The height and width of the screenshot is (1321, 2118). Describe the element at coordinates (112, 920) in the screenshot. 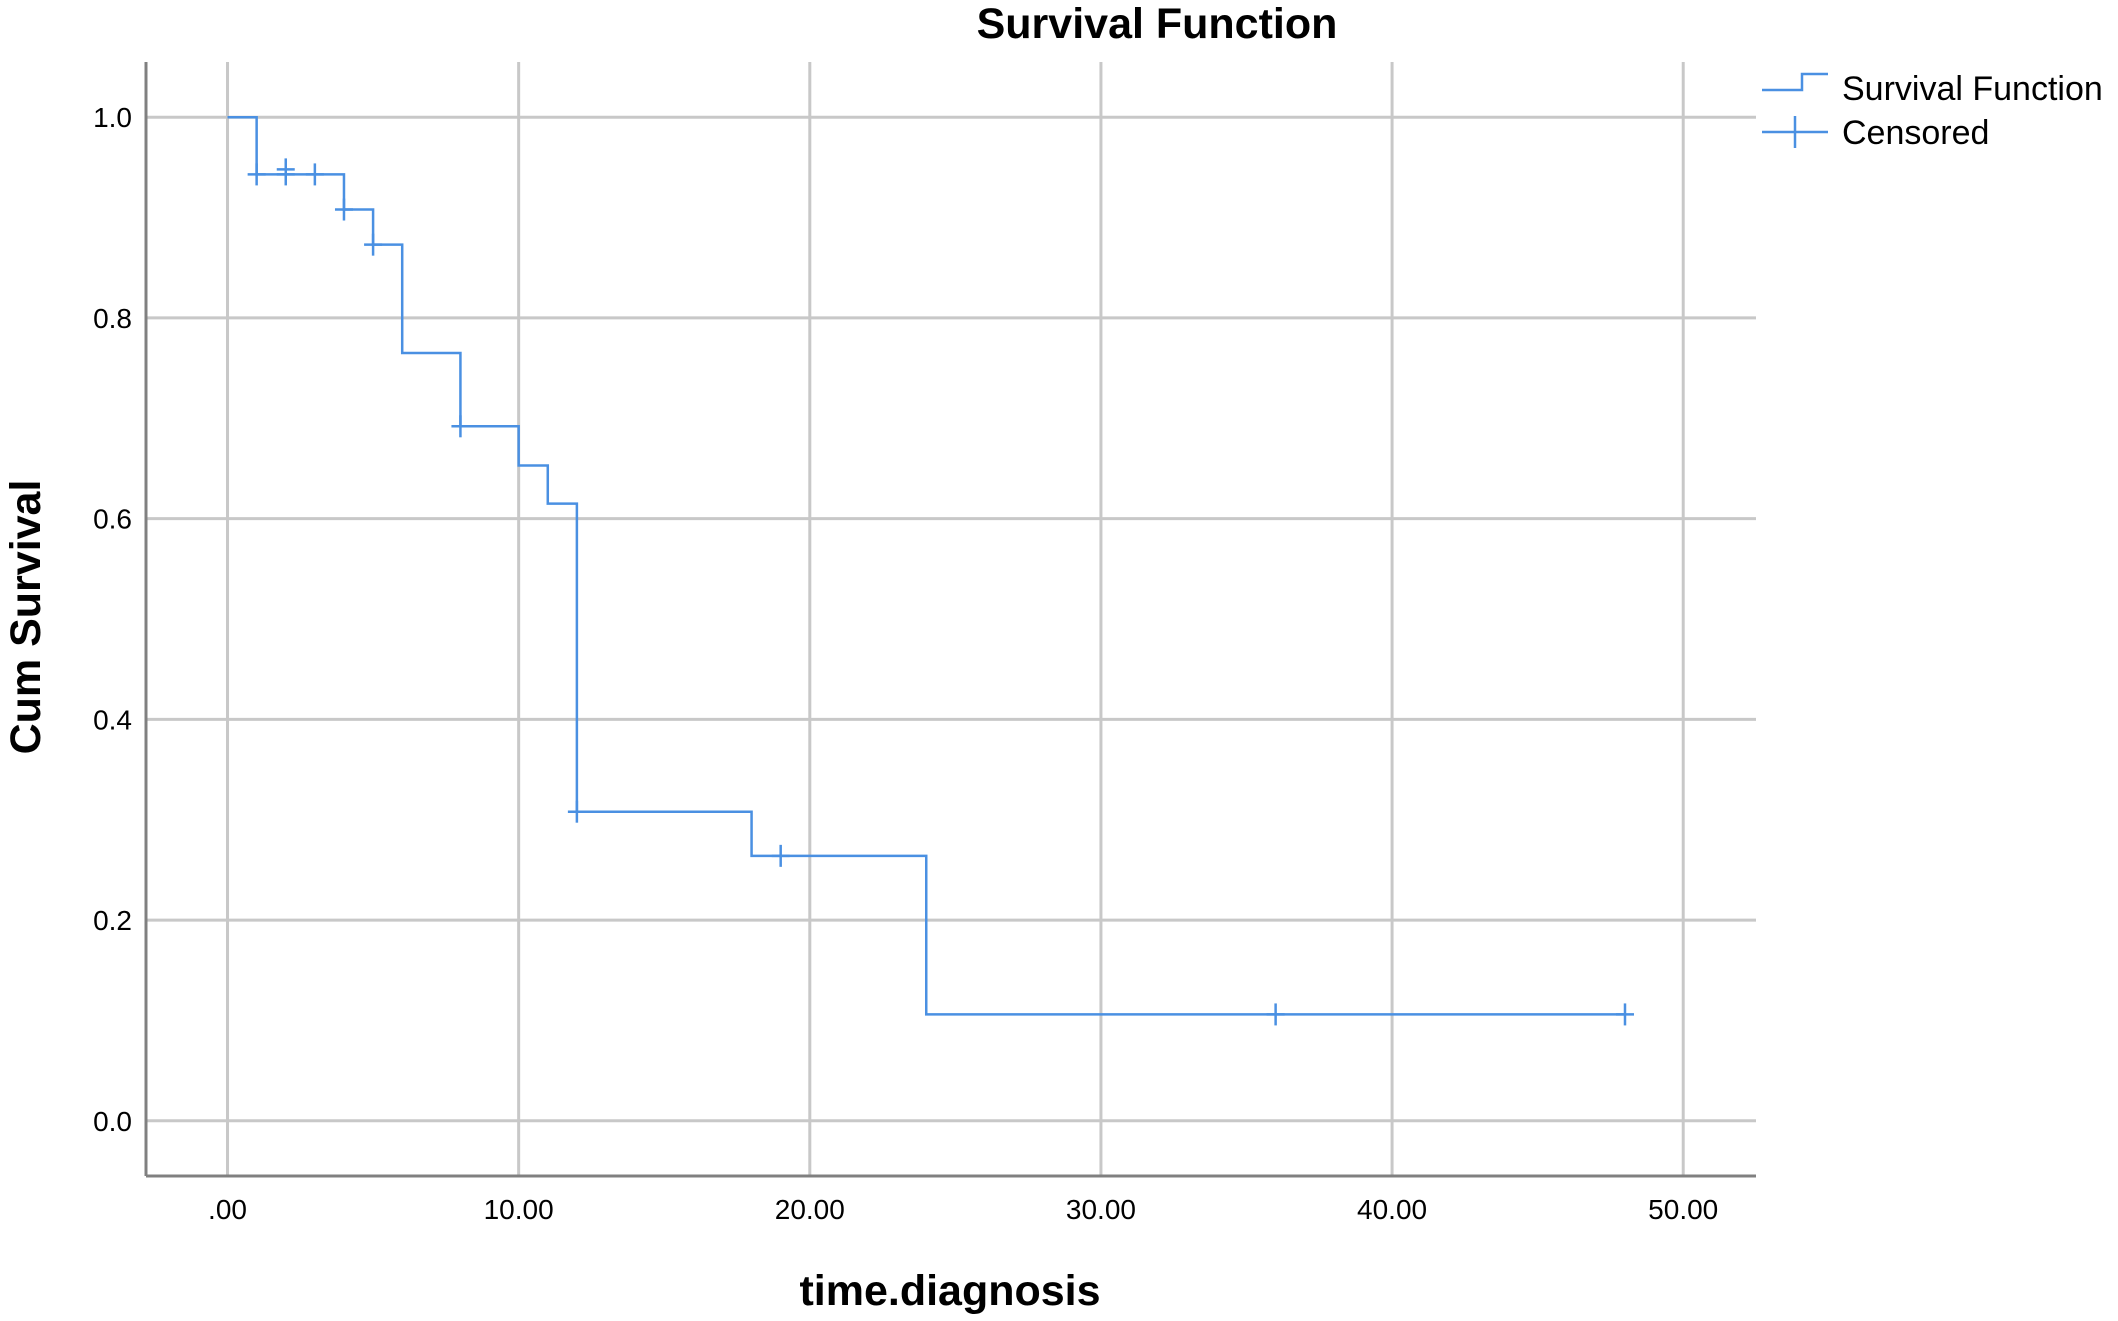

I see `y-tick-label: 0.2` at that location.